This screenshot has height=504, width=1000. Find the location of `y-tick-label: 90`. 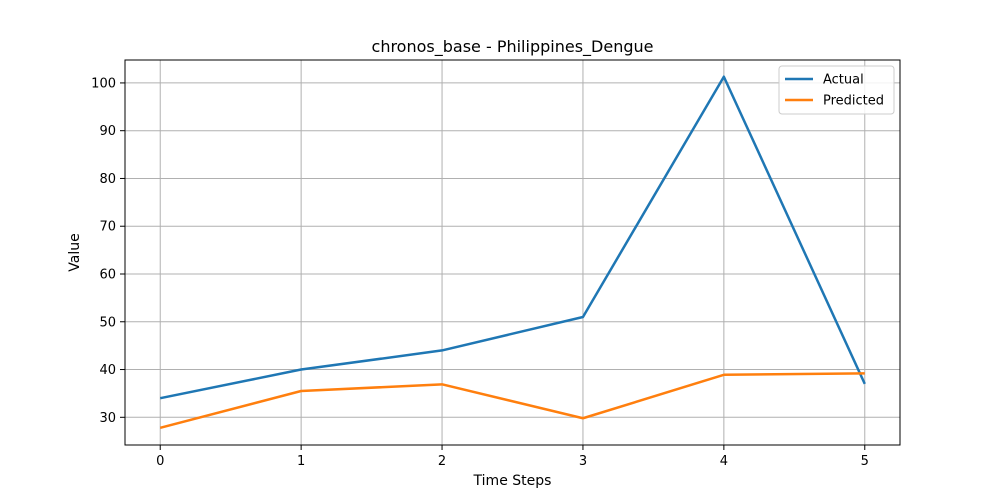

y-tick-label: 90 is located at coordinates (107, 131).